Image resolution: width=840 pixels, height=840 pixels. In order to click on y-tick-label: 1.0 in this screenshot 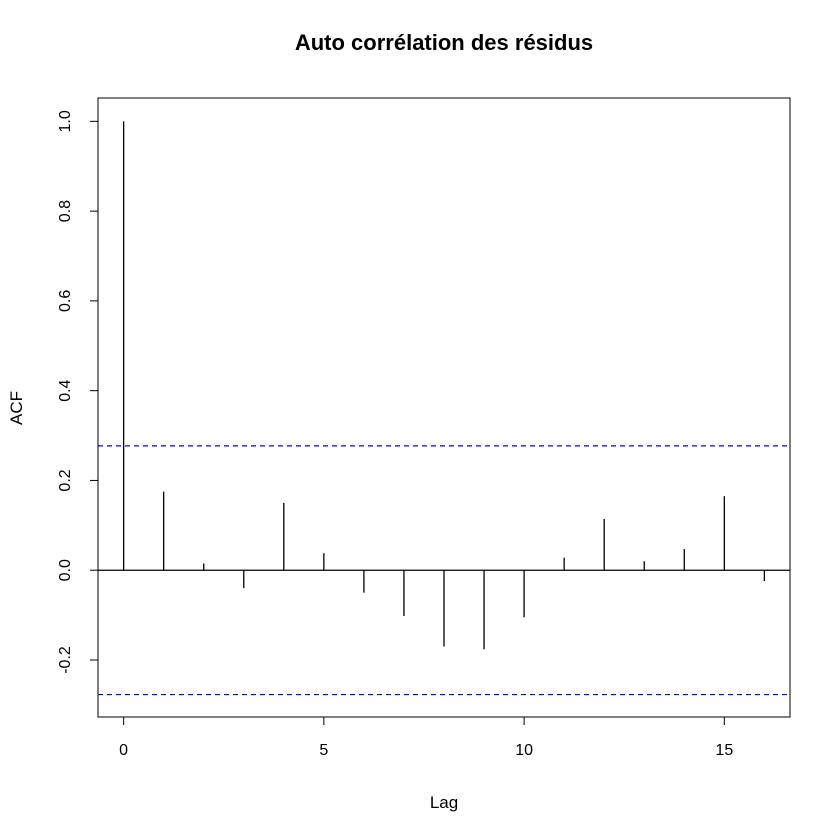, I will do `click(65, 121)`.